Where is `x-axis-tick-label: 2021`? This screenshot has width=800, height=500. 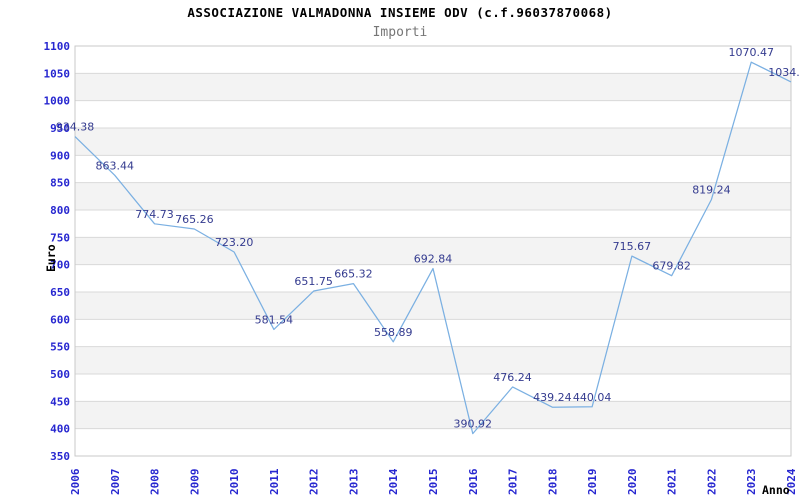 x-axis-tick-label: 2021 is located at coordinates (672, 481).